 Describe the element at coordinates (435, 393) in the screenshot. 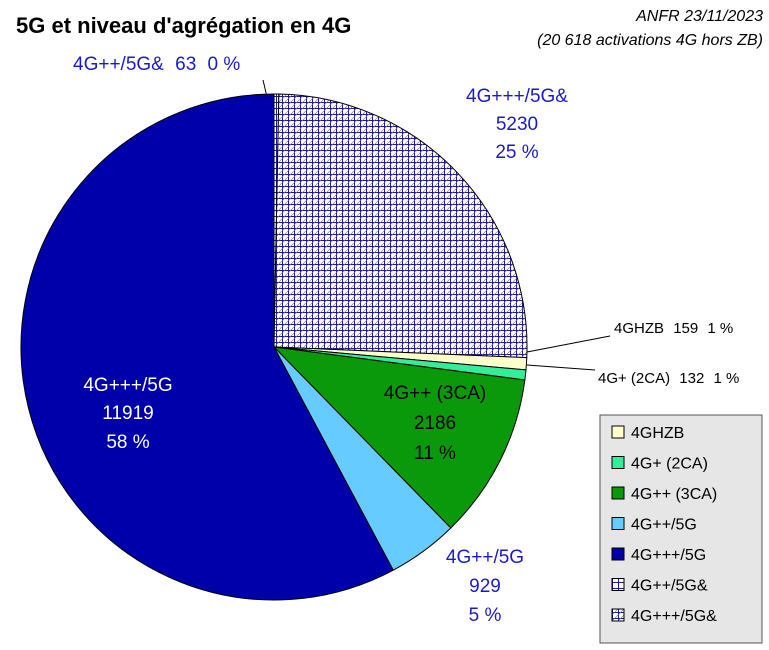

I see `label-4g3ca-name: 4G++ (3CA)` at that location.